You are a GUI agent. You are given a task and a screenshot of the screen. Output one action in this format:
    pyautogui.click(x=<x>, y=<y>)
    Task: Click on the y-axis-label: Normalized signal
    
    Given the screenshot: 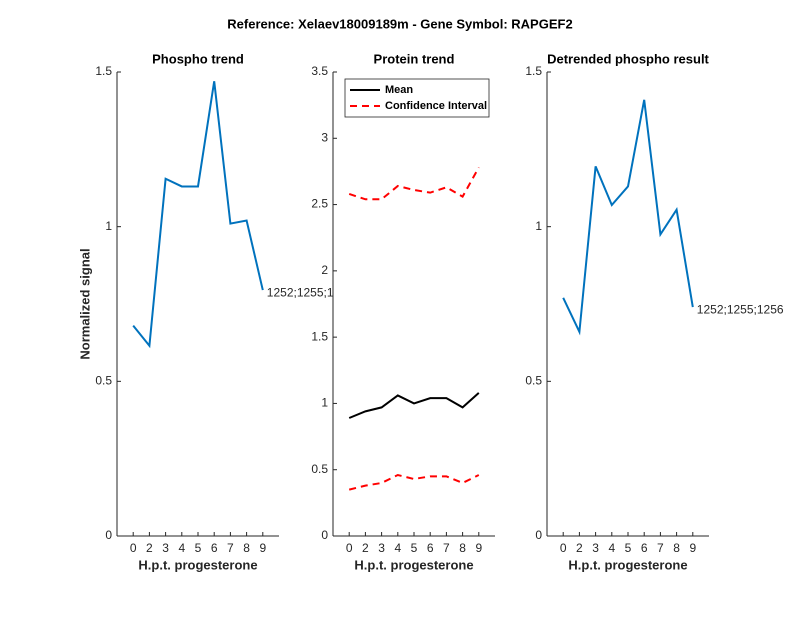 What is the action you would take?
    pyautogui.click(x=84, y=303)
    